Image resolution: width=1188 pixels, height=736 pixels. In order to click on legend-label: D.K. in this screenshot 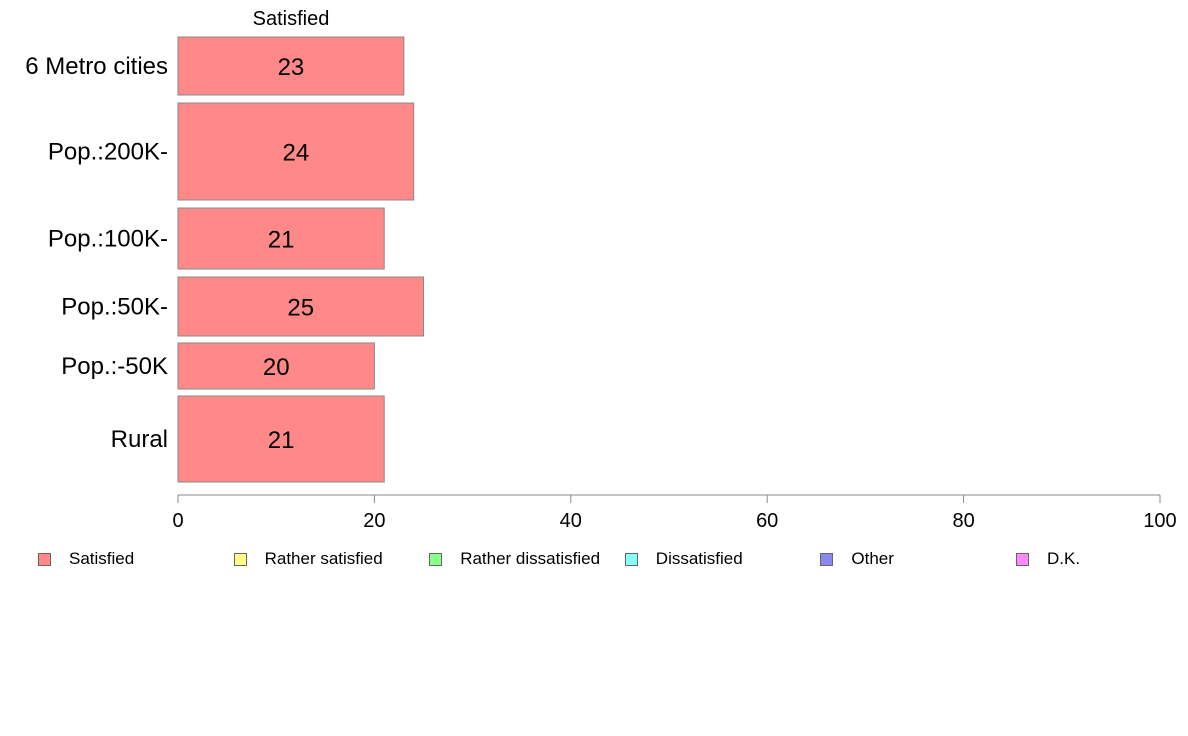, I will do `click(1064, 558)`.